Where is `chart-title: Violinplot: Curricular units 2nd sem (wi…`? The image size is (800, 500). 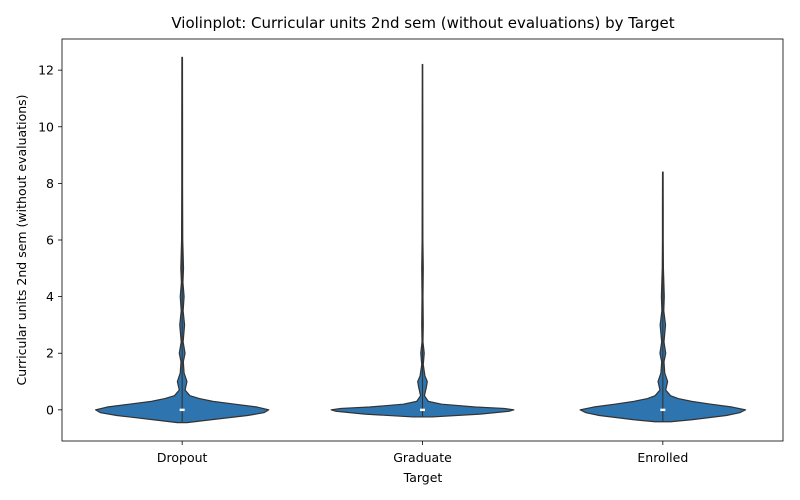
chart-title: Violinplot: Curricular units 2nd sem (wi… is located at coordinates (422, 23).